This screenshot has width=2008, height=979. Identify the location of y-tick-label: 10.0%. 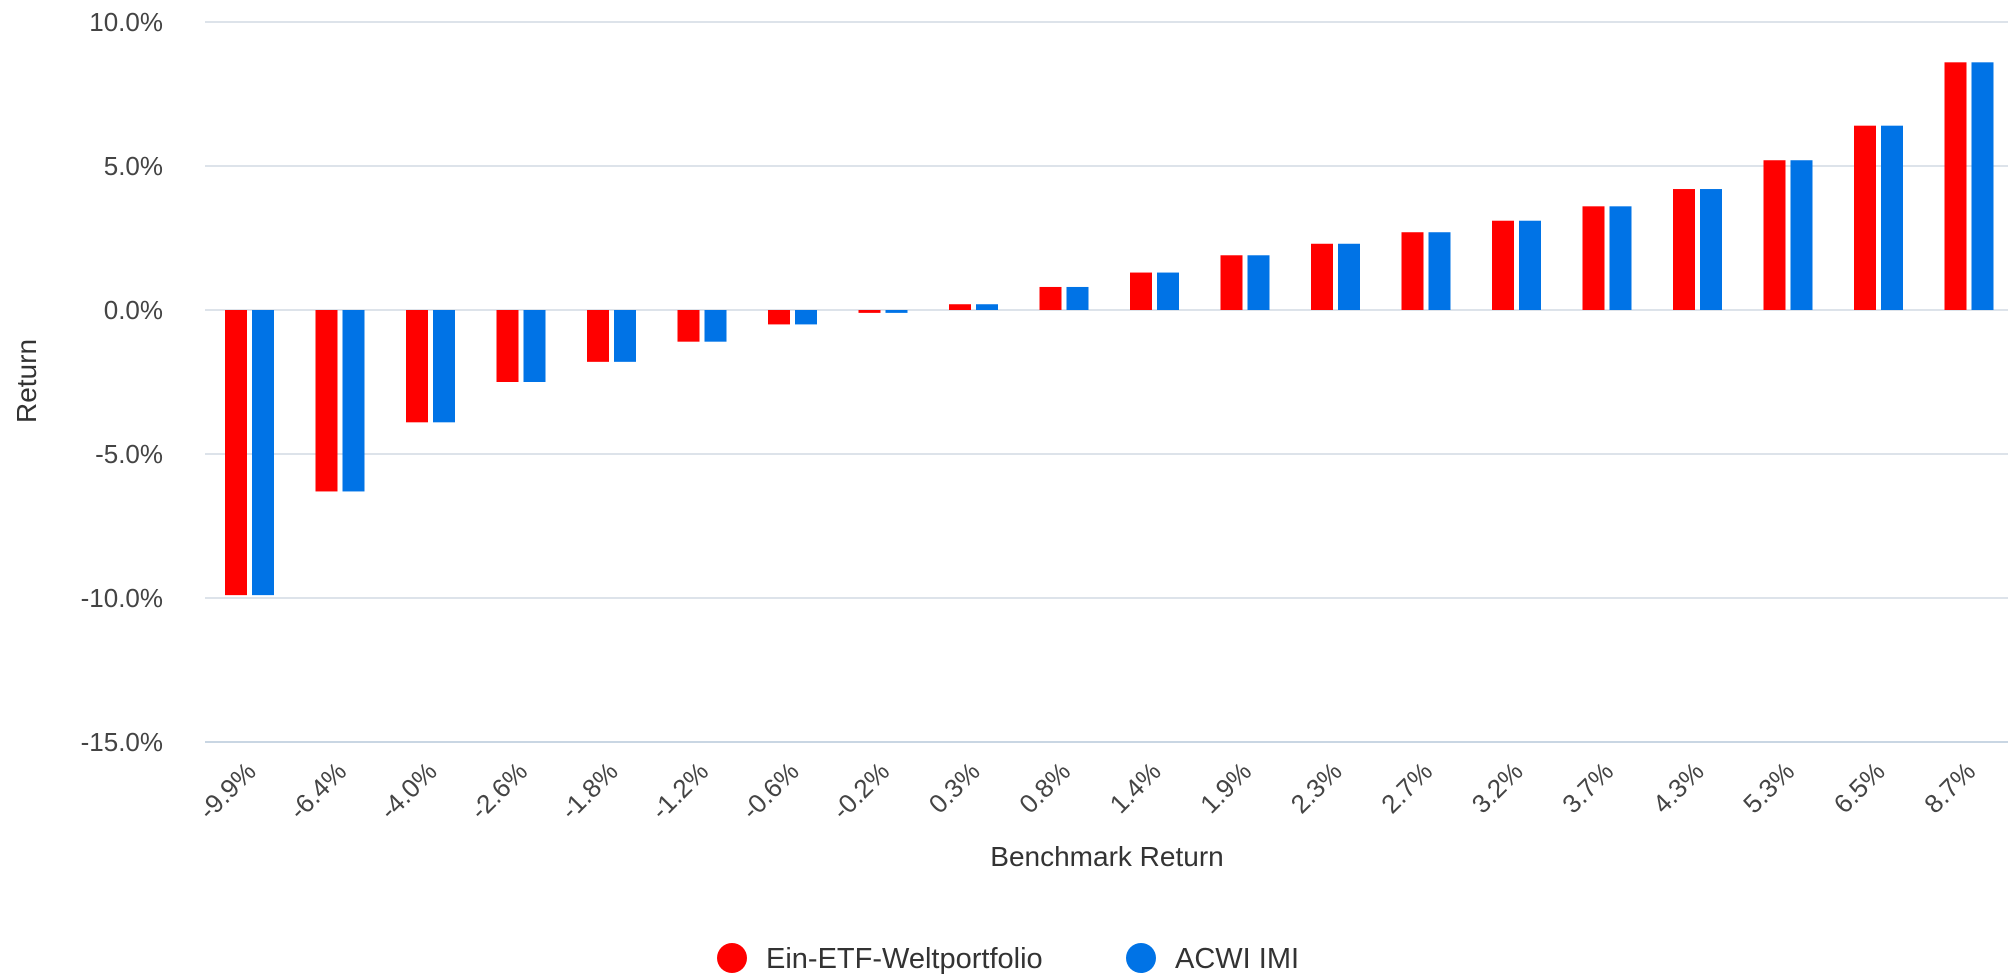
(126, 22).